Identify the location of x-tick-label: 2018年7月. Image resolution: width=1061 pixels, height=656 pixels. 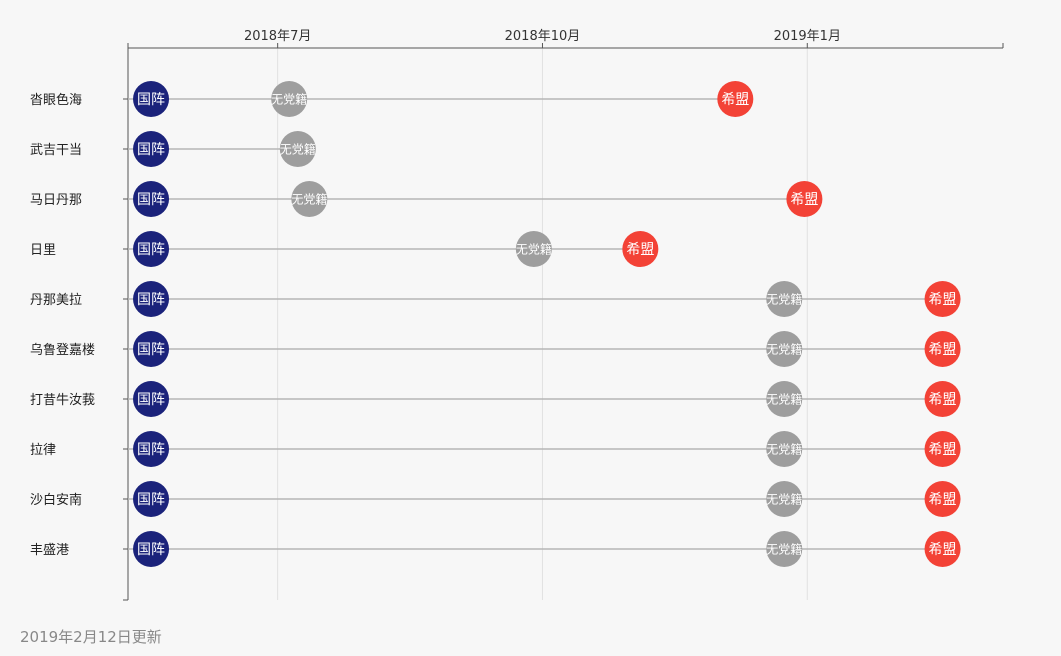
(277, 36).